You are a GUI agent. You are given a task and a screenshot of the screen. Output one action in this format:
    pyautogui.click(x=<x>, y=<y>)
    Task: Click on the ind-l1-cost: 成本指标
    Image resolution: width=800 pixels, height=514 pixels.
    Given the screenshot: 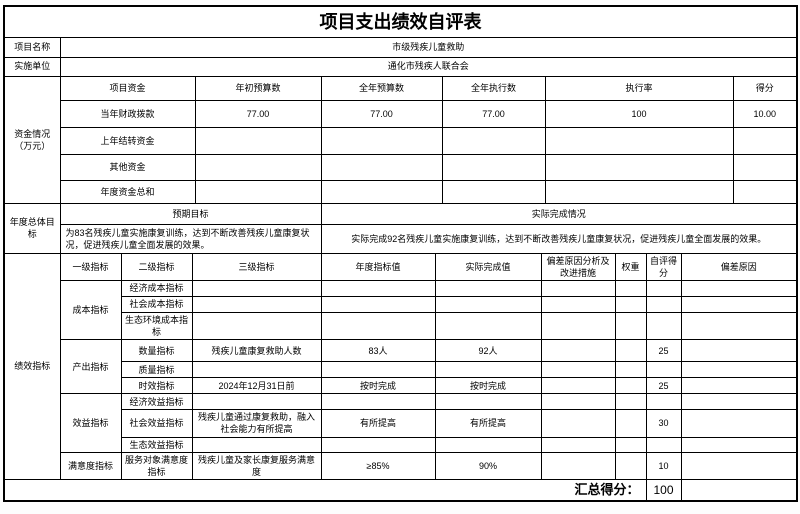 What is the action you would take?
    pyautogui.click(x=91, y=310)
    